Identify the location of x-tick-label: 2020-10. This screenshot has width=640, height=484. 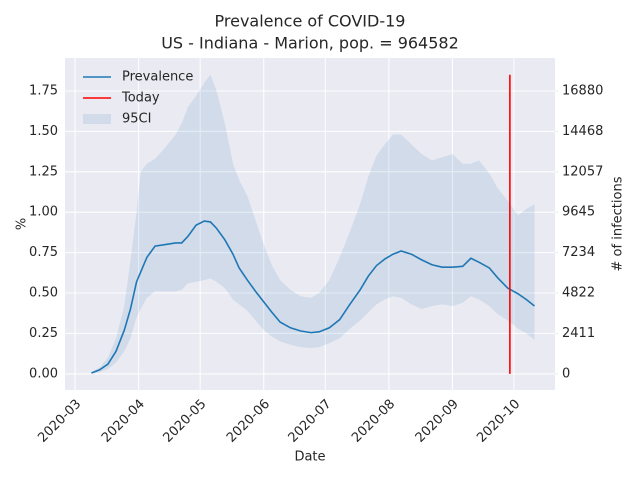
(498, 421).